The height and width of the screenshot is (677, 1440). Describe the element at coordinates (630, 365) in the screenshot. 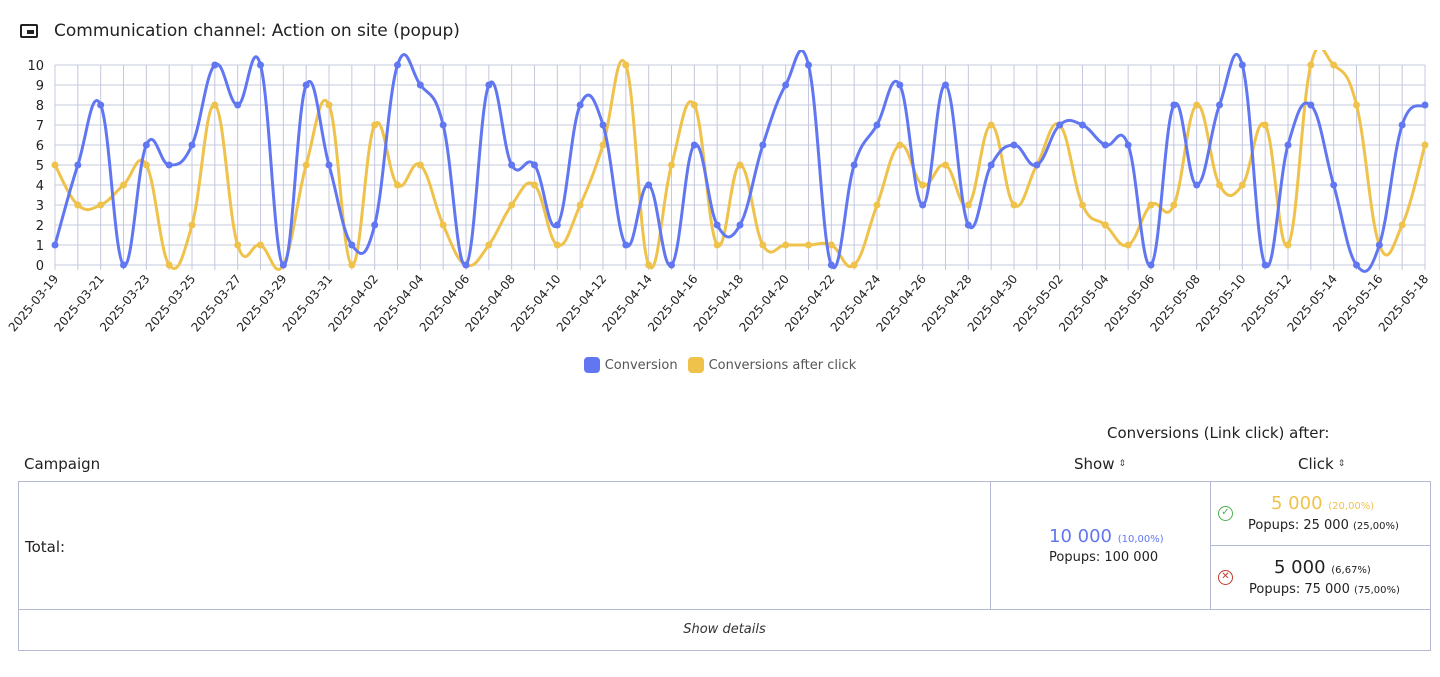

I see `legend-item-conversion: Conversion` at that location.